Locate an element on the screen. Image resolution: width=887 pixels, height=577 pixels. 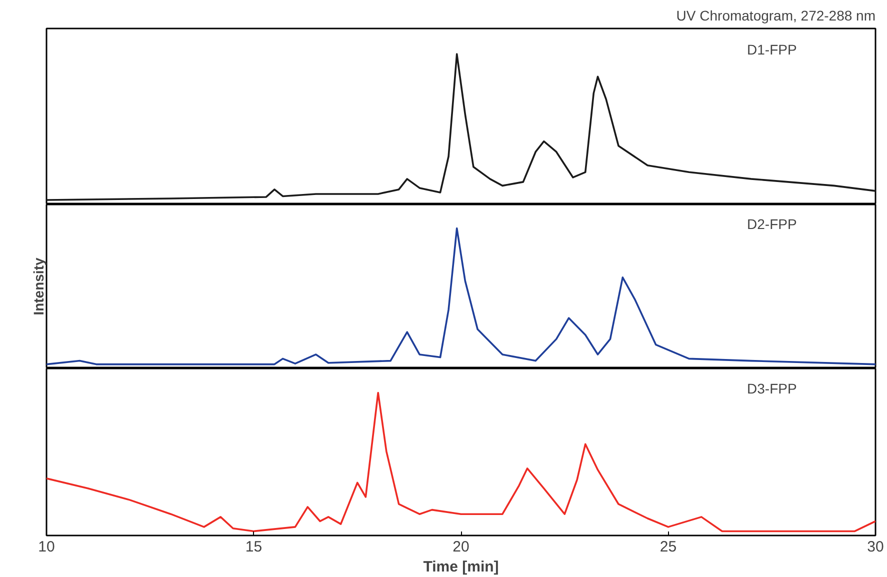
chart-title: UV Chromatogram, 272-288 nm is located at coordinates (776, 16).